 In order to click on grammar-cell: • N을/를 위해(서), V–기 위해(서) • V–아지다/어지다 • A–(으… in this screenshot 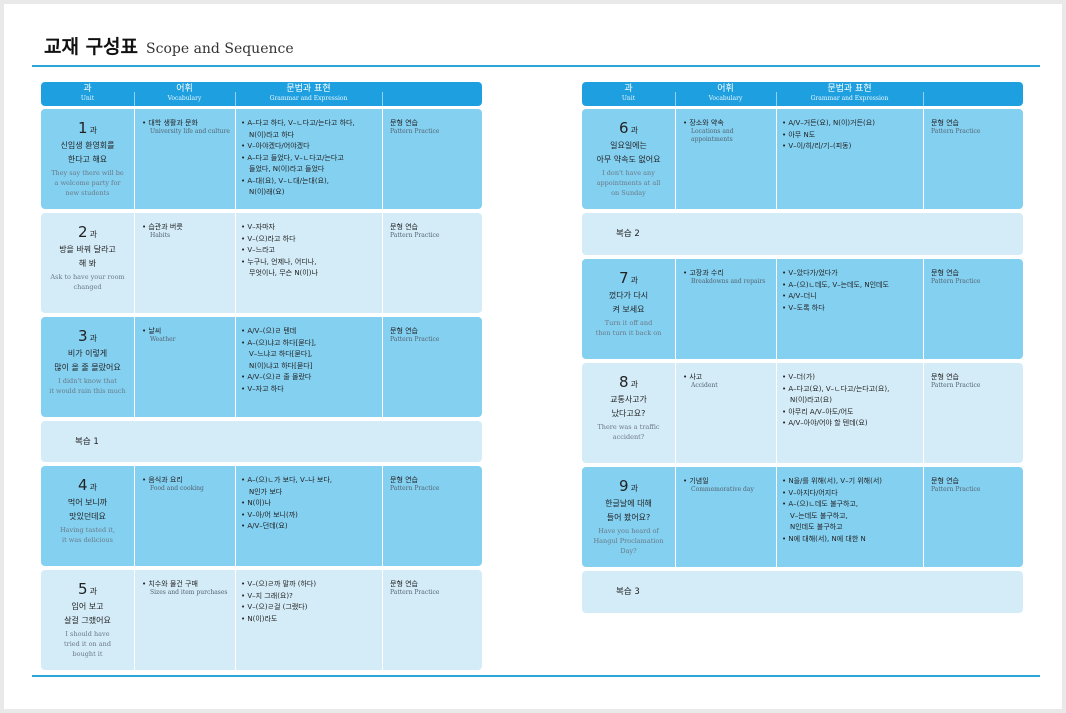, I will do `click(849, 517)`.